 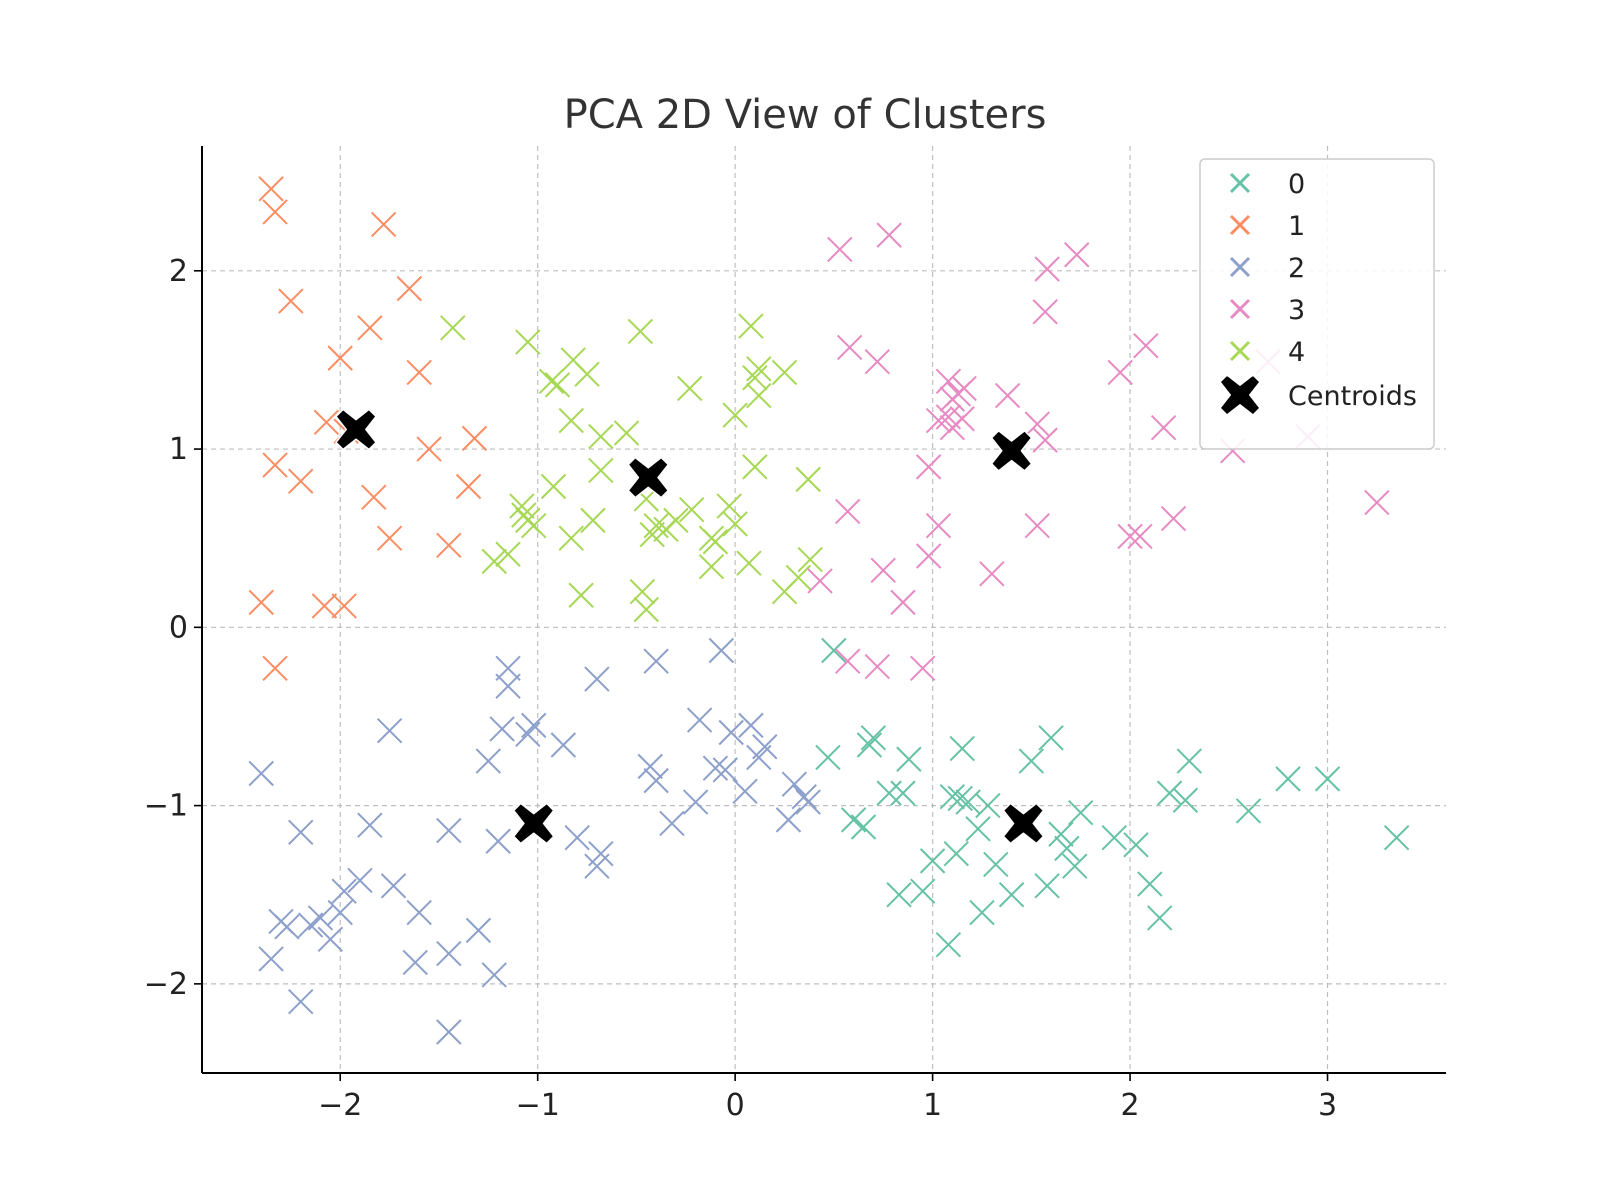 I want to click on chart-legend: 0 1 2 3 4 Centroids, so click(x=1317, y=304).